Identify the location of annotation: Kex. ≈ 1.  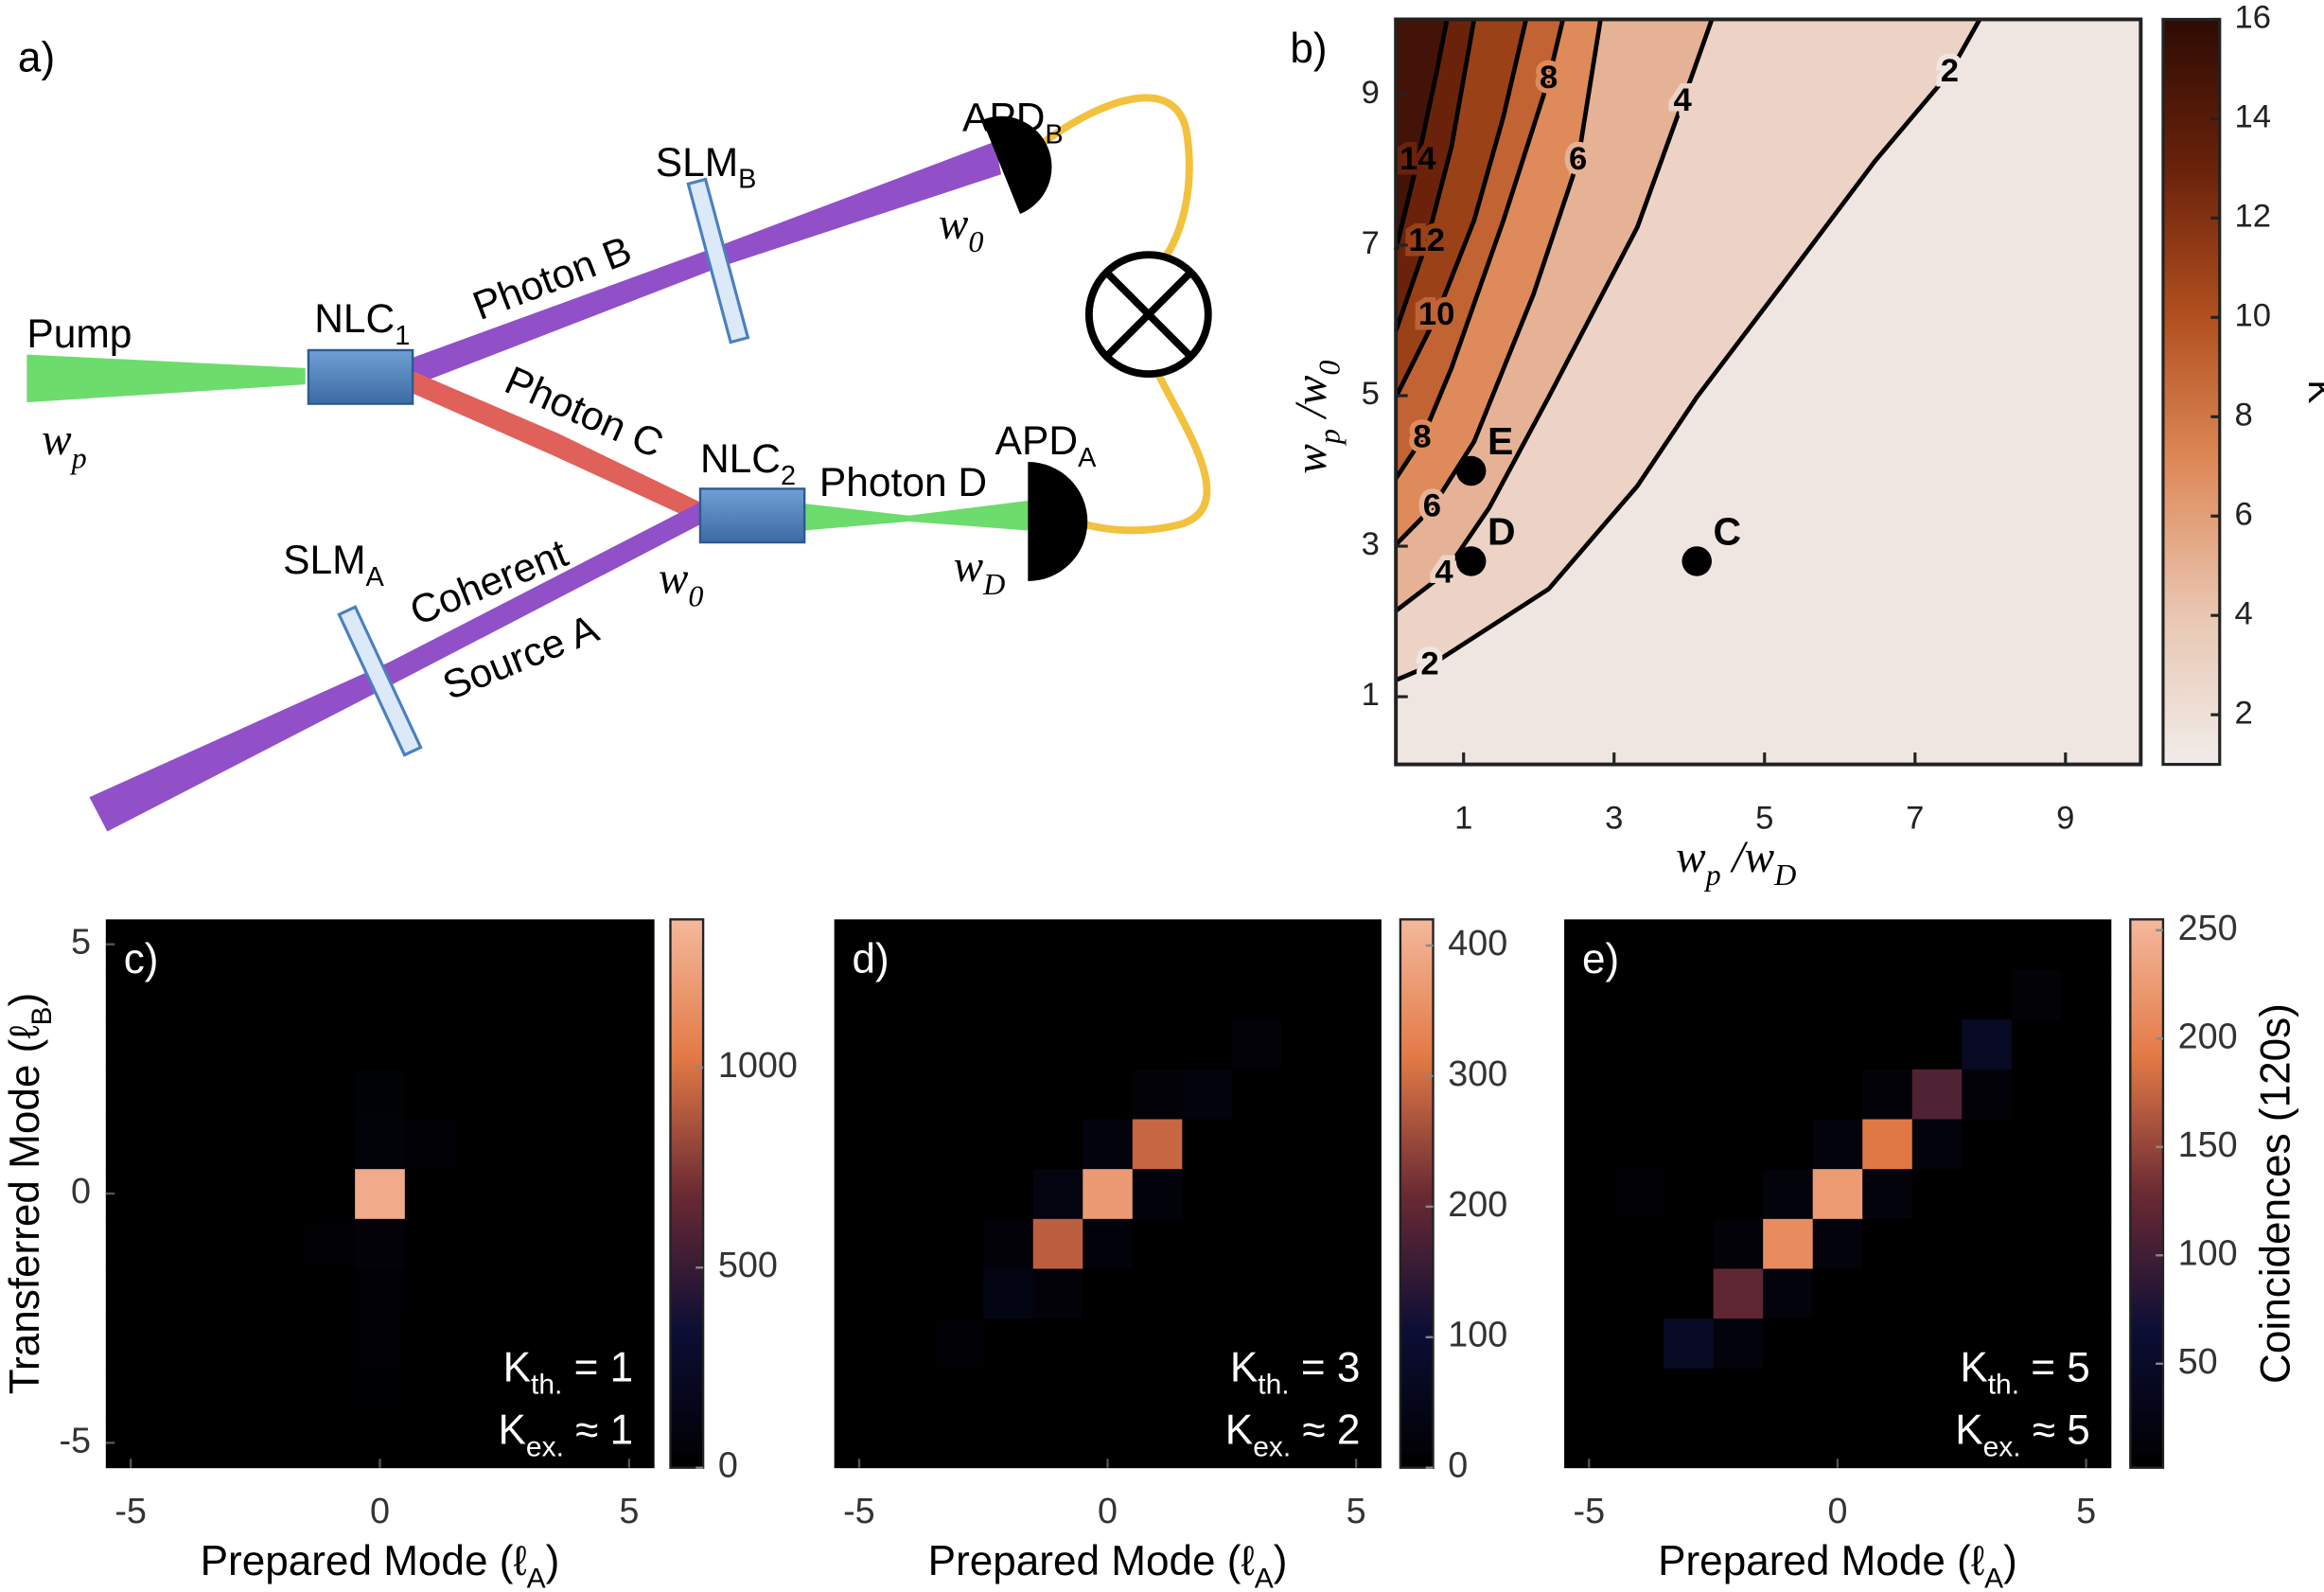
(566, 1435).